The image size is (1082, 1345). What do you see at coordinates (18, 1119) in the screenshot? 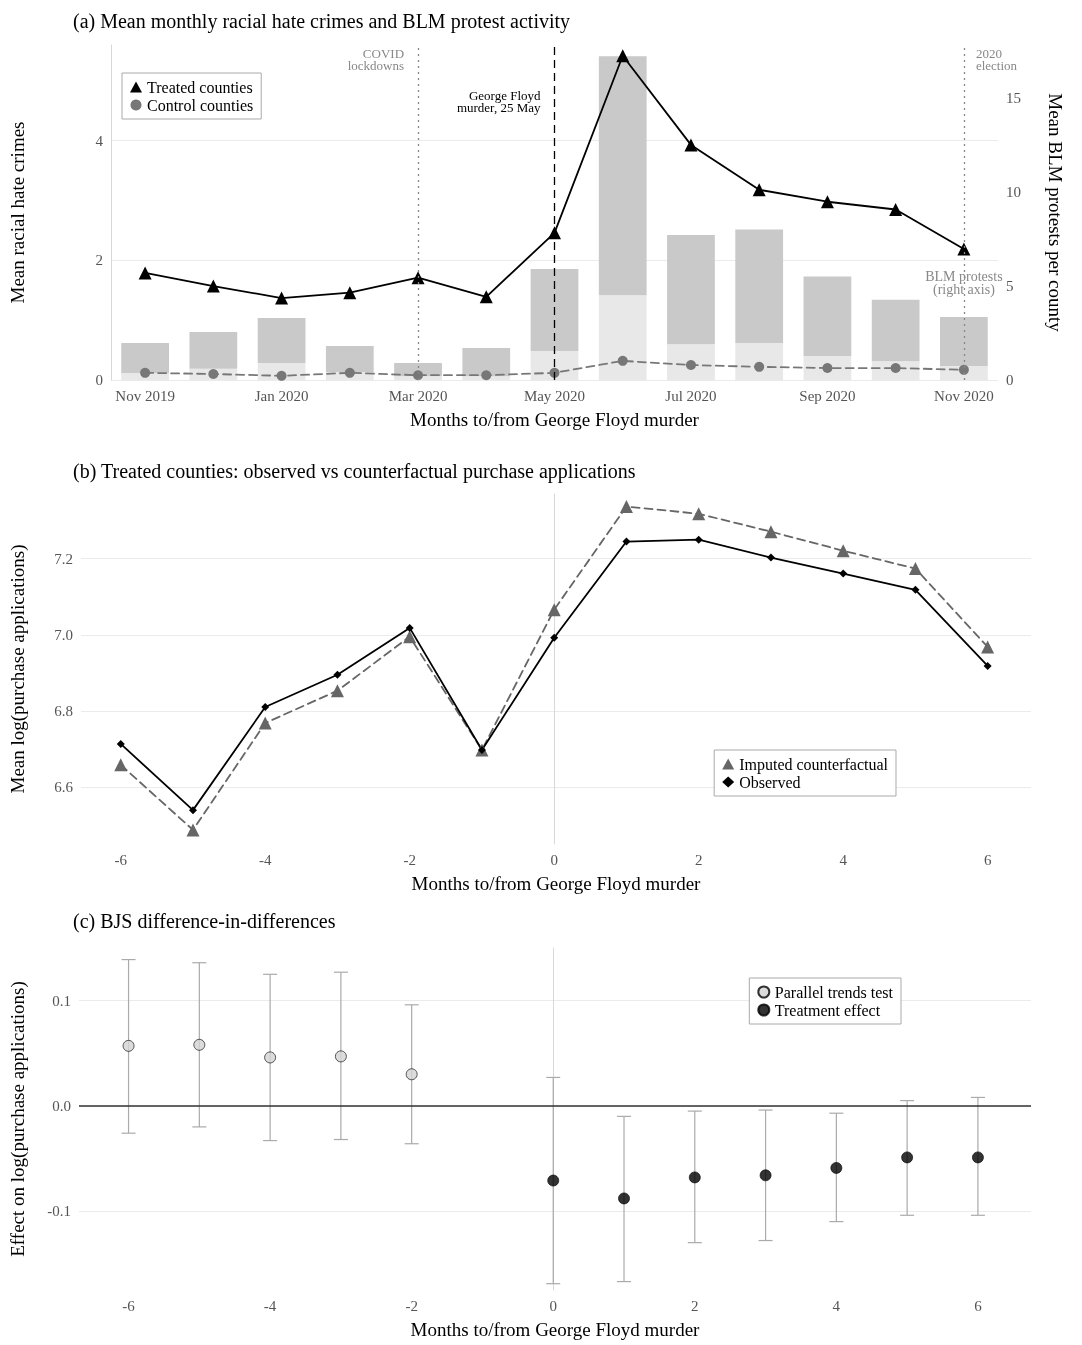
I see `y-axis-title: Effect on log(purchase applications)` at bounding box center [18, 1119].